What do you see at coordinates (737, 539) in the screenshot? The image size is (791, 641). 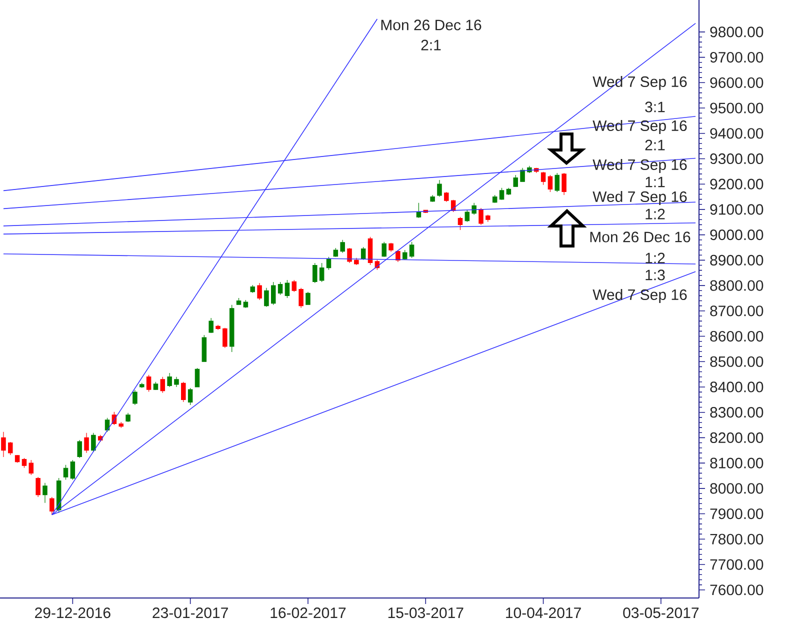 I see `y-tick-label: 7800.00` at bounding box center [737, 539].